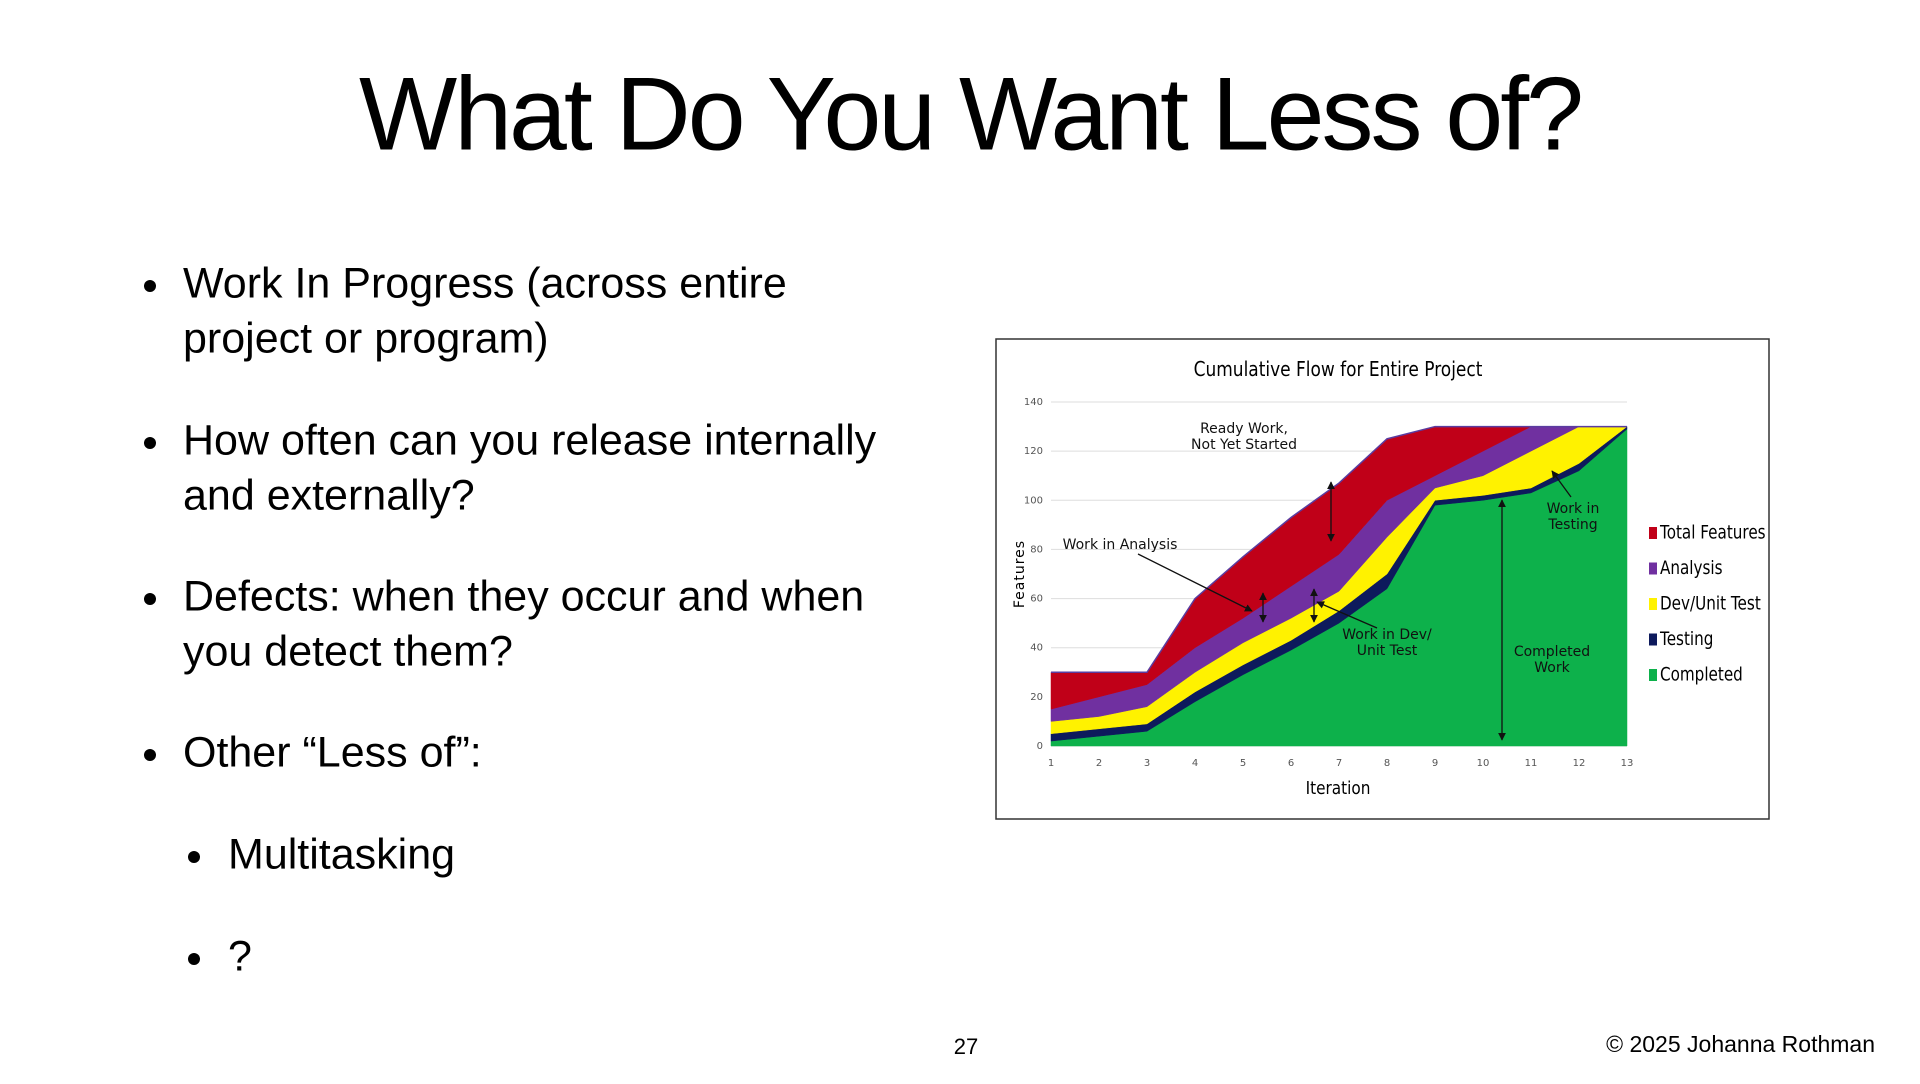 This screenshot has width=1920, height=1084. I want to click on bullet-text: Other “Less of”:, so click(332, 752).